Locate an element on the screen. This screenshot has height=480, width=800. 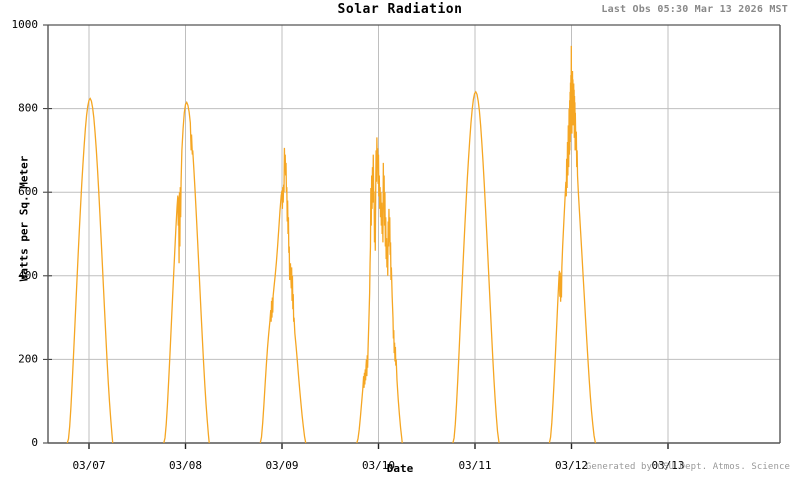
x-tick-label: 03/12 is located at coordinates (571, 465).